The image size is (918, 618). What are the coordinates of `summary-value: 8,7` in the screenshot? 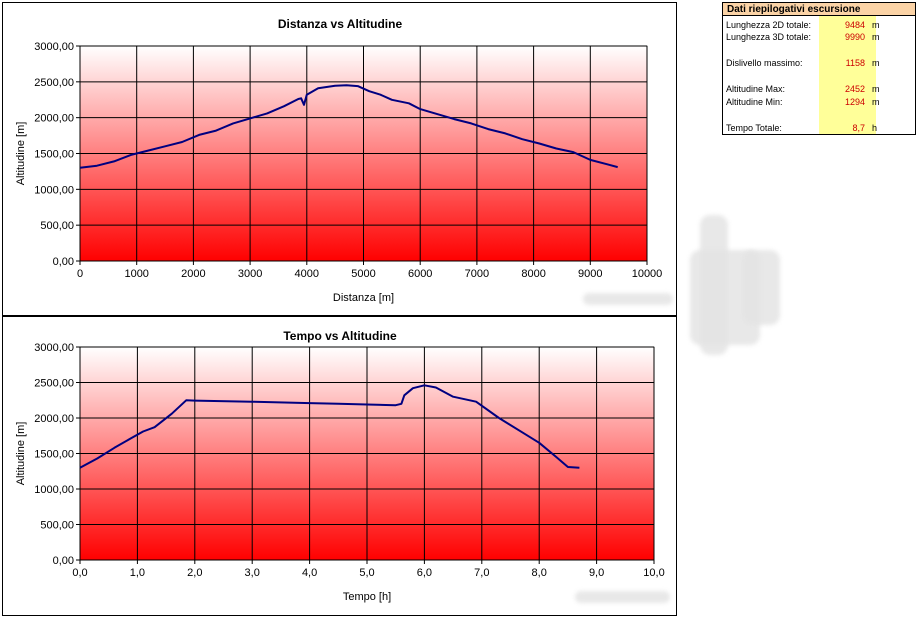 It's located at (858, 128).